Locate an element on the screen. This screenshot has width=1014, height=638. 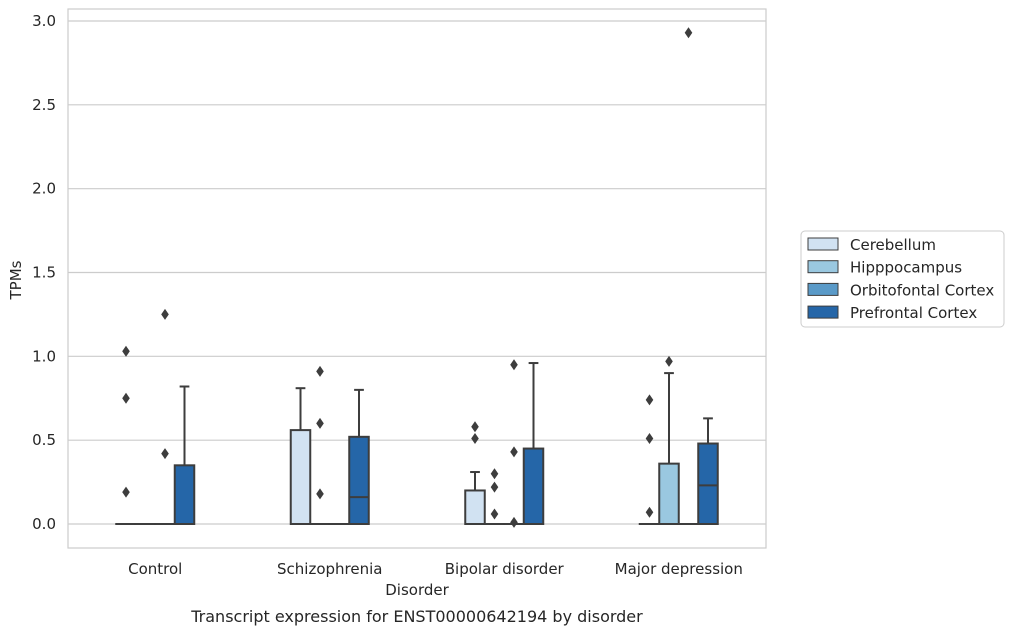
x-tick-label: Control is located at coordinates (155, 569).